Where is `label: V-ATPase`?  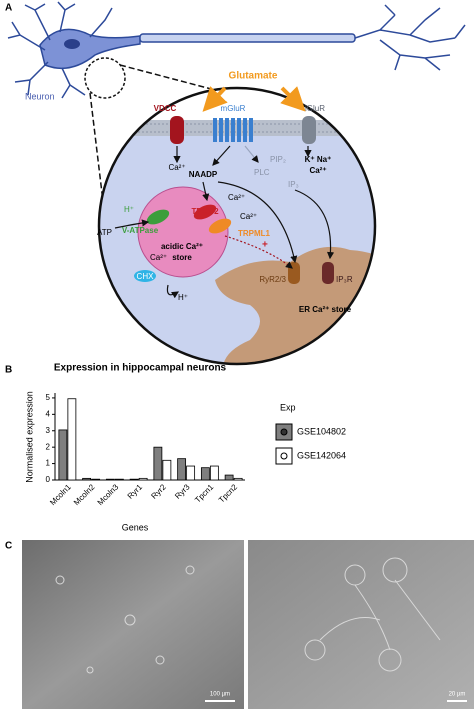
label: V-ATPase is located at coordinates (140, 230).